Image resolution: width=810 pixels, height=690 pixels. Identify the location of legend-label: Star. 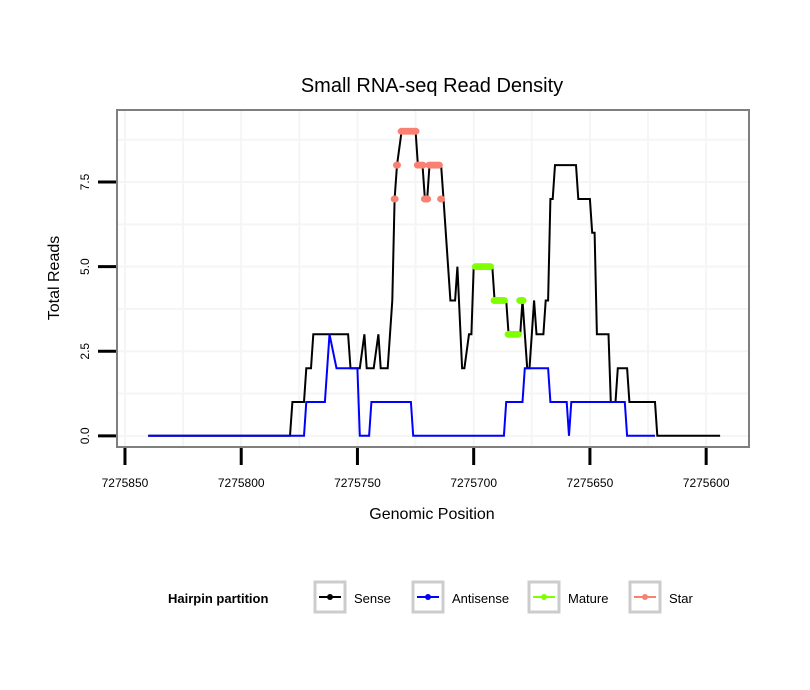
(681, 598).